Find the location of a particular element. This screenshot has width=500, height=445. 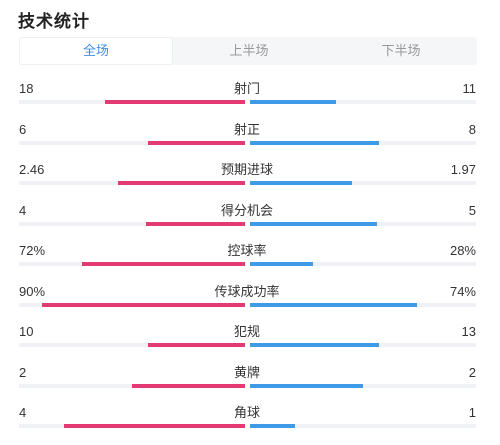

stat-name: 控球率 is located at coordinates (247, 250).